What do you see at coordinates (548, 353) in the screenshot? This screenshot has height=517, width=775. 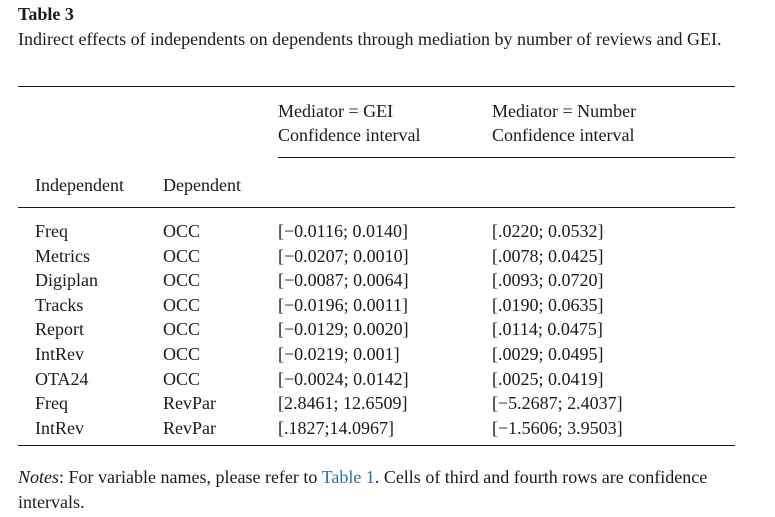 I see `cell-number-ci: [.0029; 0.0495]` at bounding box center [548, 353].